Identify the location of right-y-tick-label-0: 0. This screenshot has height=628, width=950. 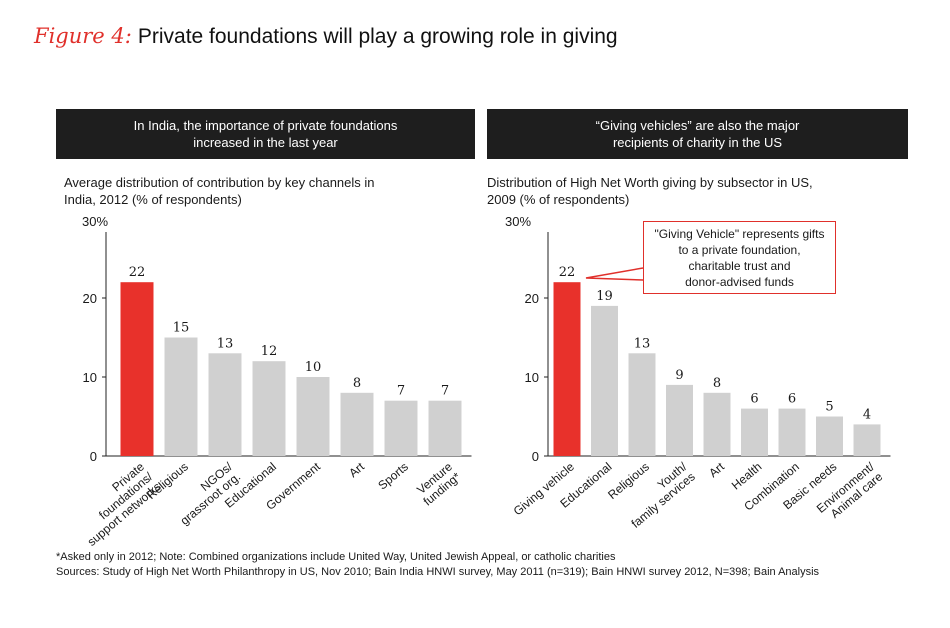
(535, 456).